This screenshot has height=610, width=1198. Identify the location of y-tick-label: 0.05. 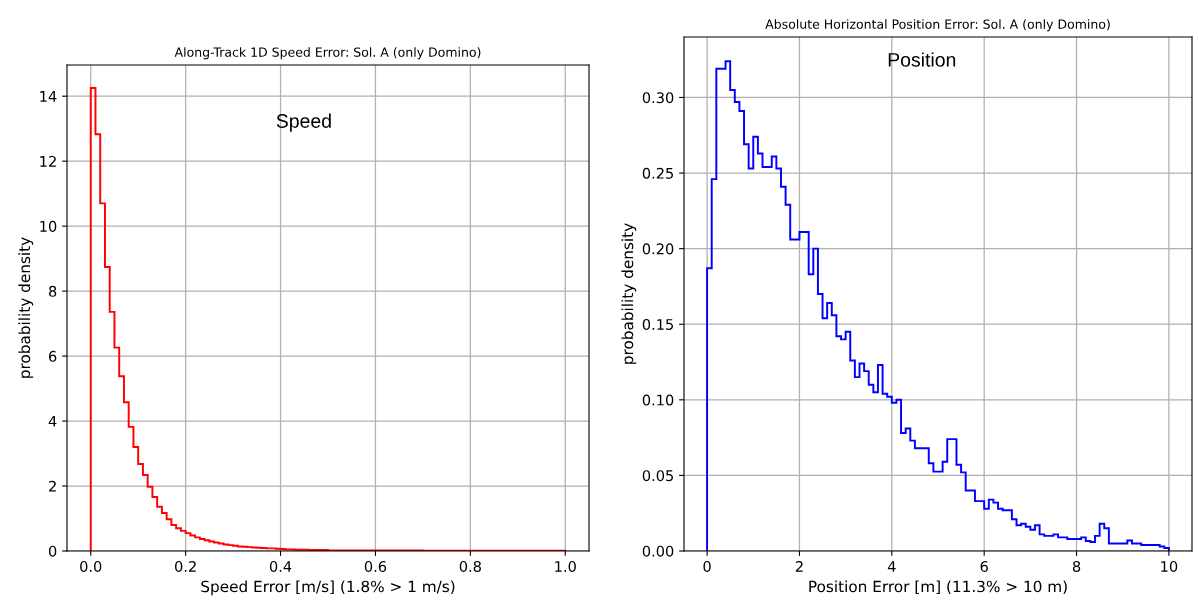
(657, 476).